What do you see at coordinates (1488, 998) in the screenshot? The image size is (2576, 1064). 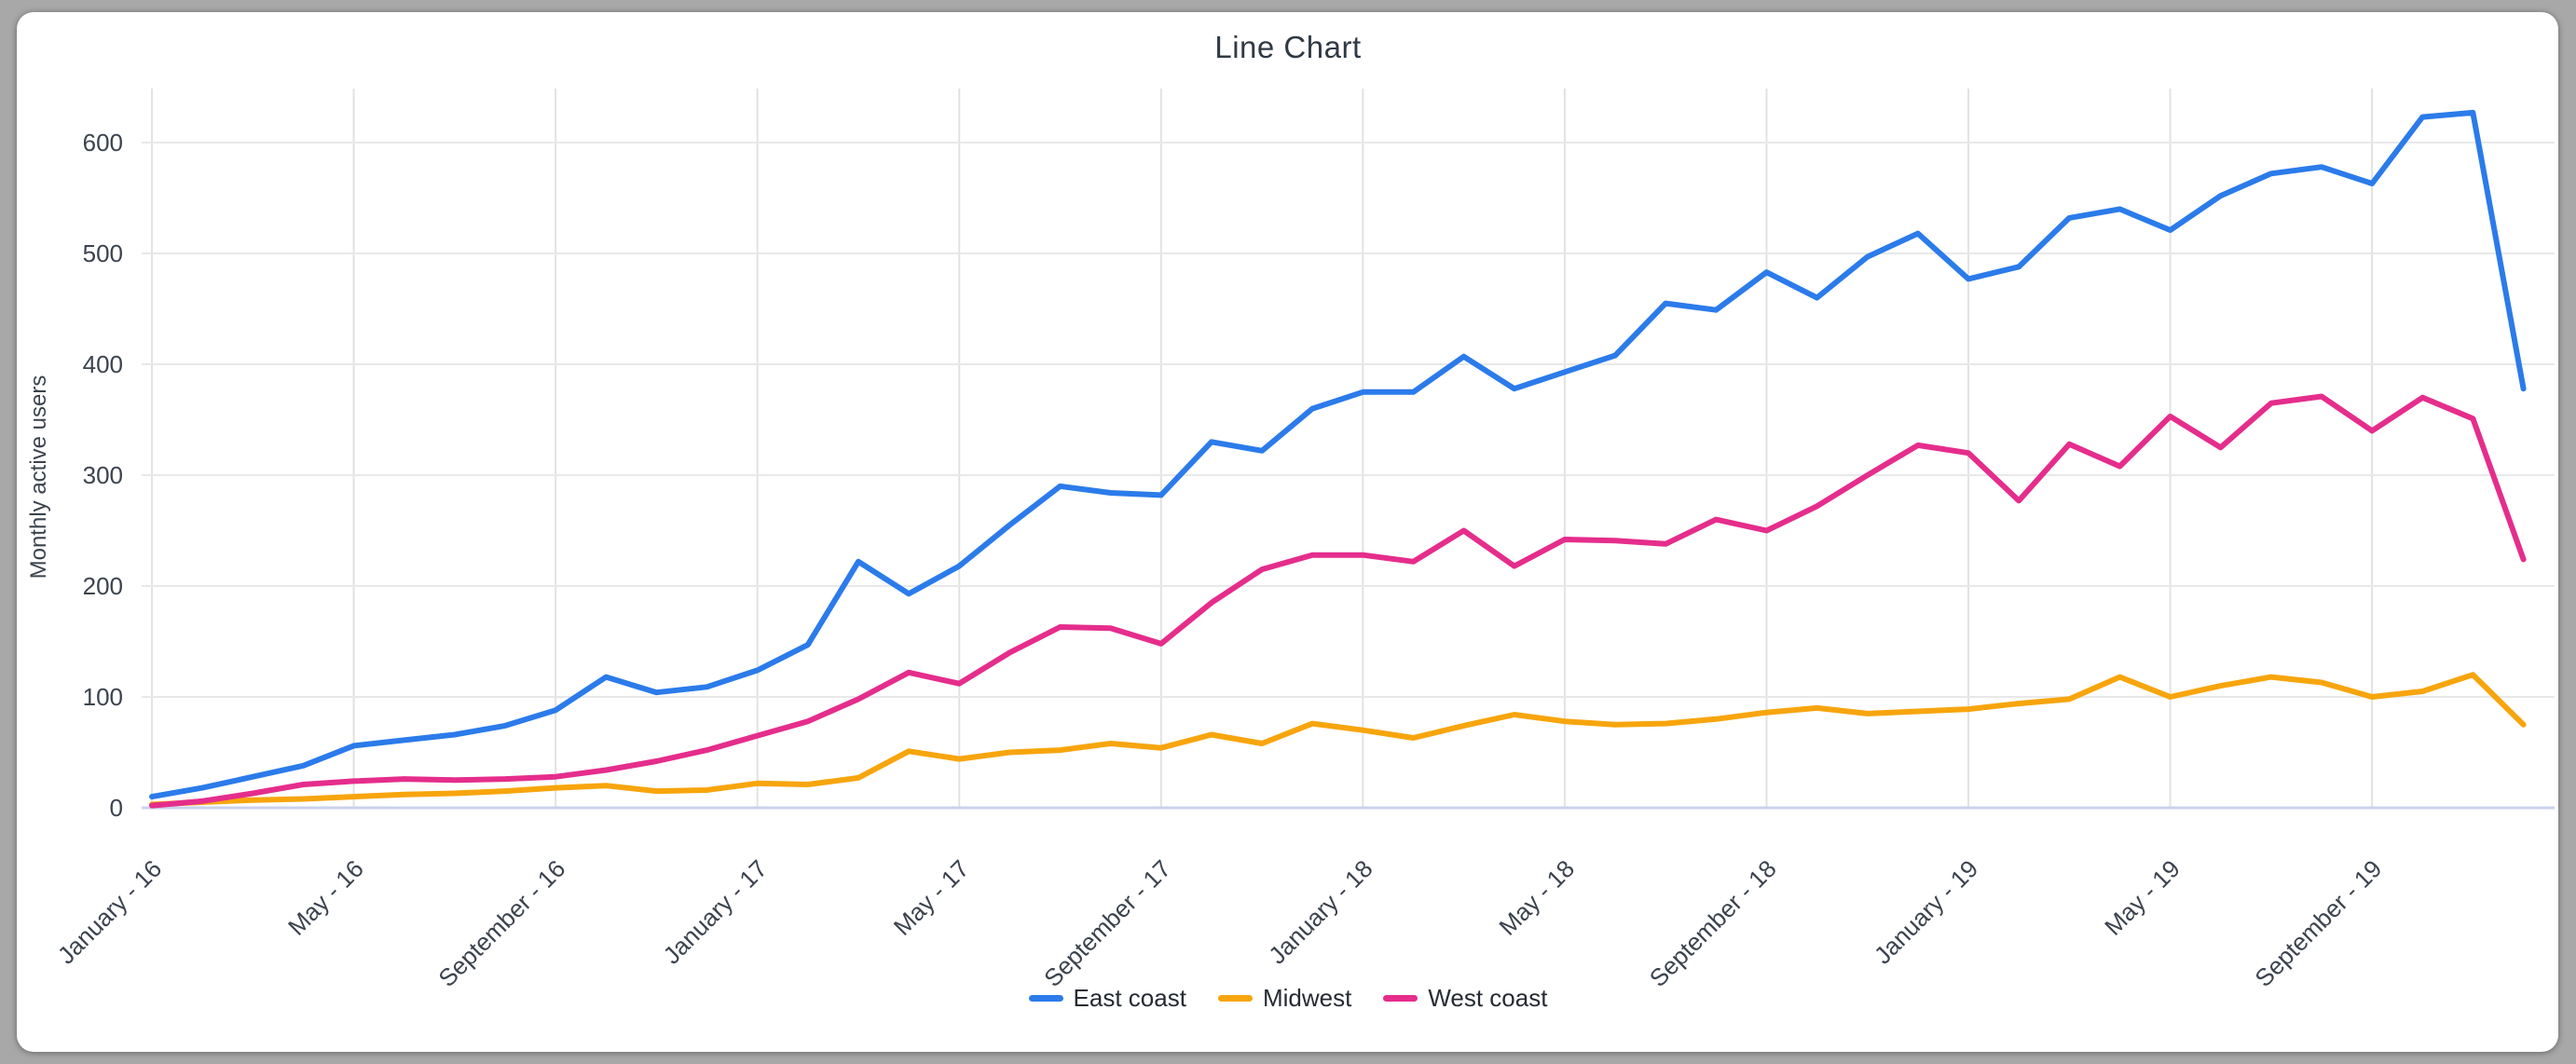 I see `legend-label: West coast` at bounding box center [1488, 998].